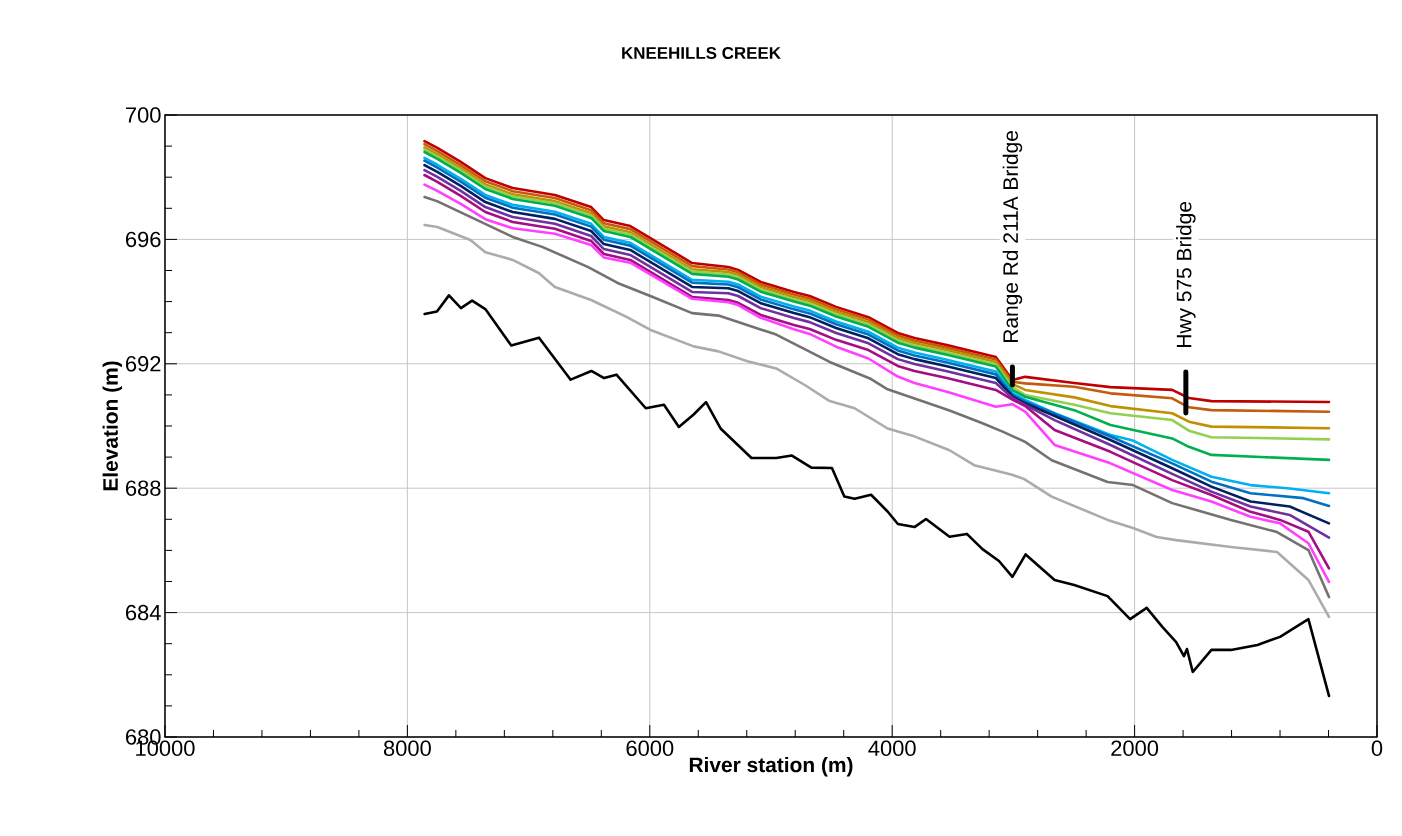 This screenshot has height=836, width=1402. I want to click on annotation: Range Rd 211A Bridge, so click(1012, 236).